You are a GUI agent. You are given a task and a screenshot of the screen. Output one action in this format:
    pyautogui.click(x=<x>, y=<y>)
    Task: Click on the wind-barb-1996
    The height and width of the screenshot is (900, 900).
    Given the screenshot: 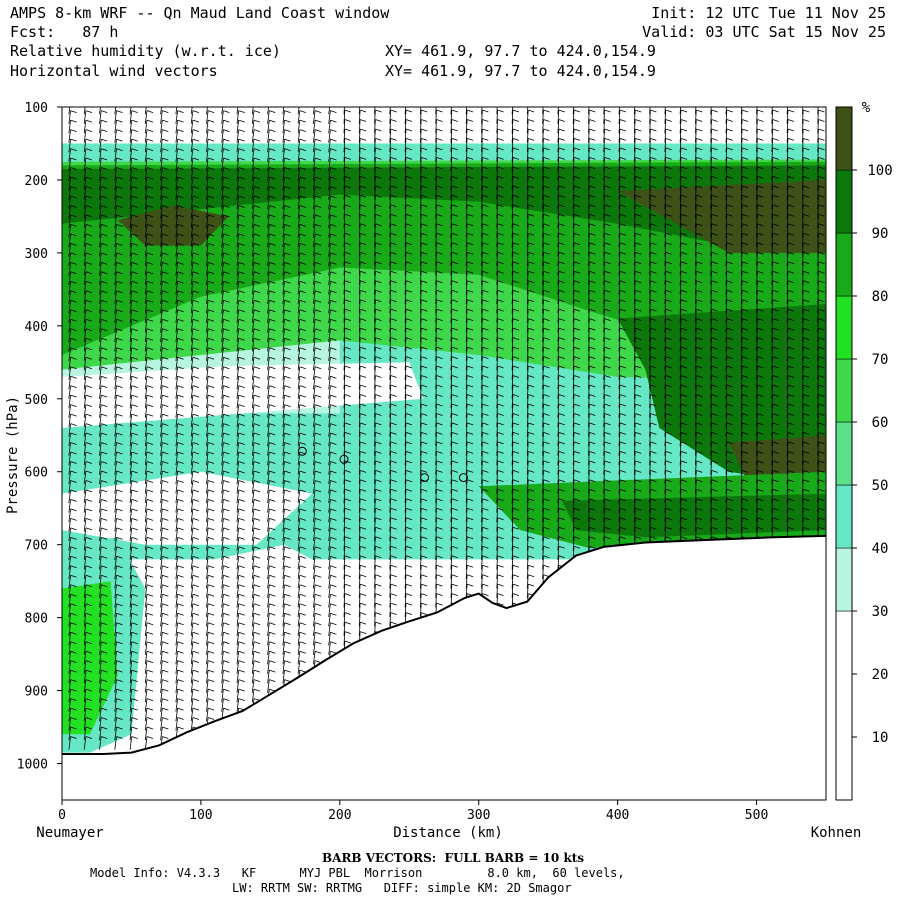 What is the action you would take?
    pyautogui.click(x=512, y=335)
    